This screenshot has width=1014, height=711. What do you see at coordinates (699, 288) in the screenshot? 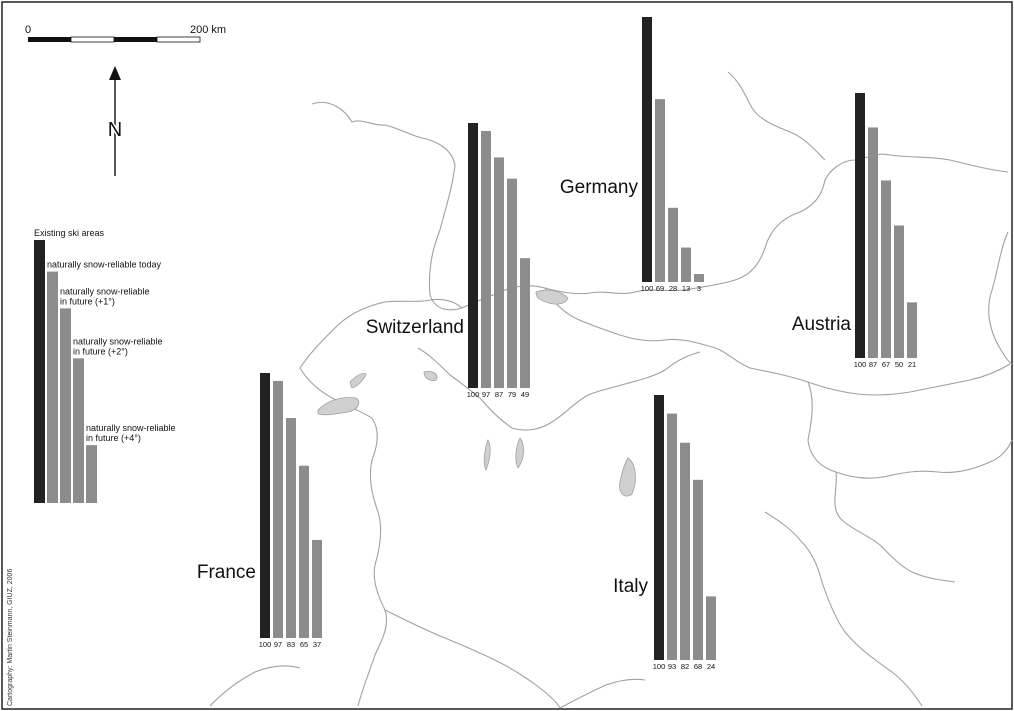
I see `value-label-germany-5: 3` at bounding box center [699, 288].